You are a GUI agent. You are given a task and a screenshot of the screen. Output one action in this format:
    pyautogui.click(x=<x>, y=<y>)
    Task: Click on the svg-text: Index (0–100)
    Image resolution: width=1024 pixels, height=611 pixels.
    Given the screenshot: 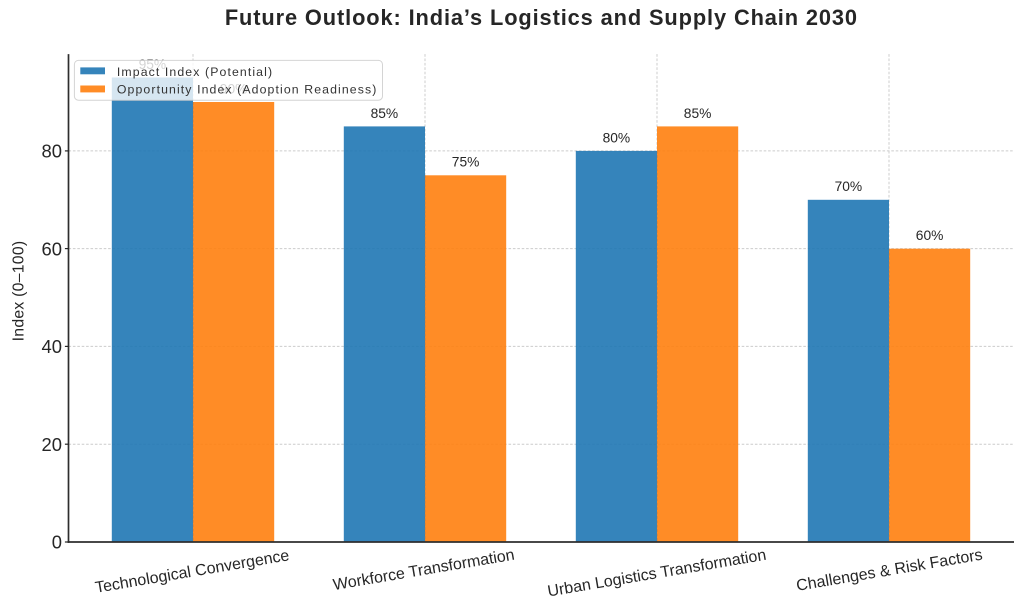 What is the action you would take?
    pyautogui.click(x=19, y=291)
    